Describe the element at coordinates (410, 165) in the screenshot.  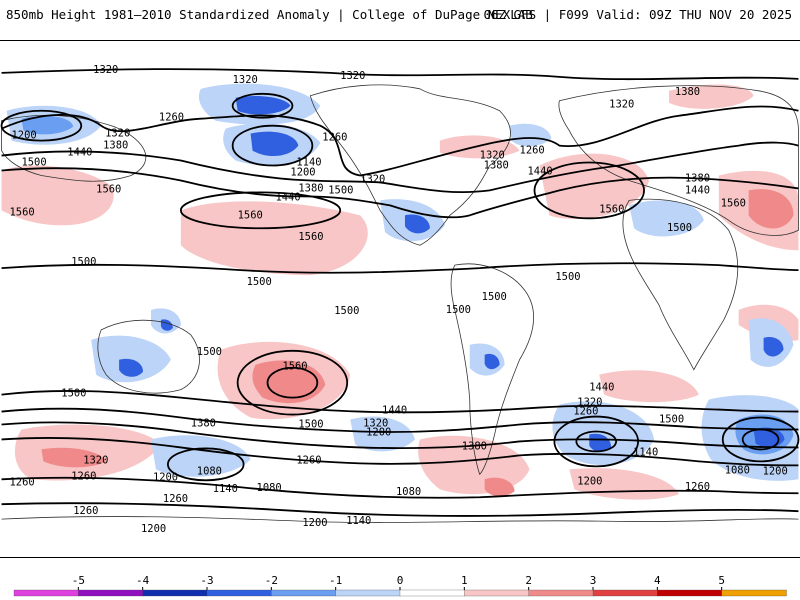
I see `north-america-outline` at that location.